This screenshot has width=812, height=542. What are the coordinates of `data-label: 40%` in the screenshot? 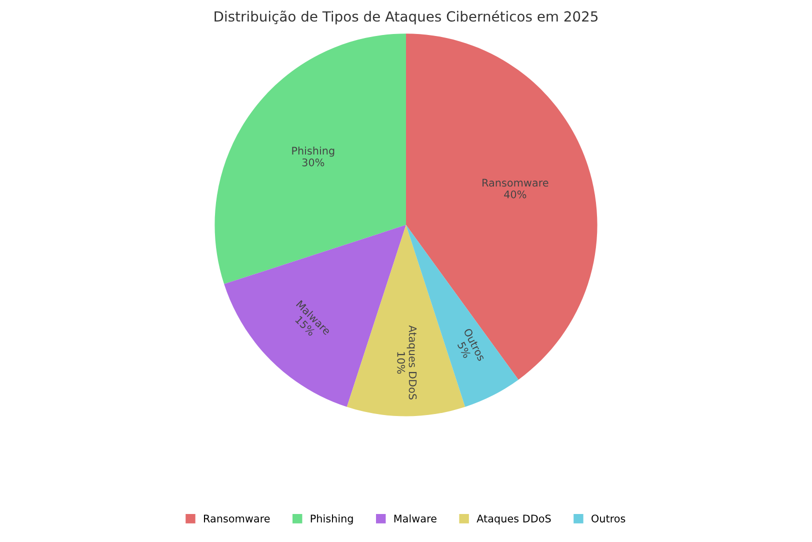 It's located at (515, 194).